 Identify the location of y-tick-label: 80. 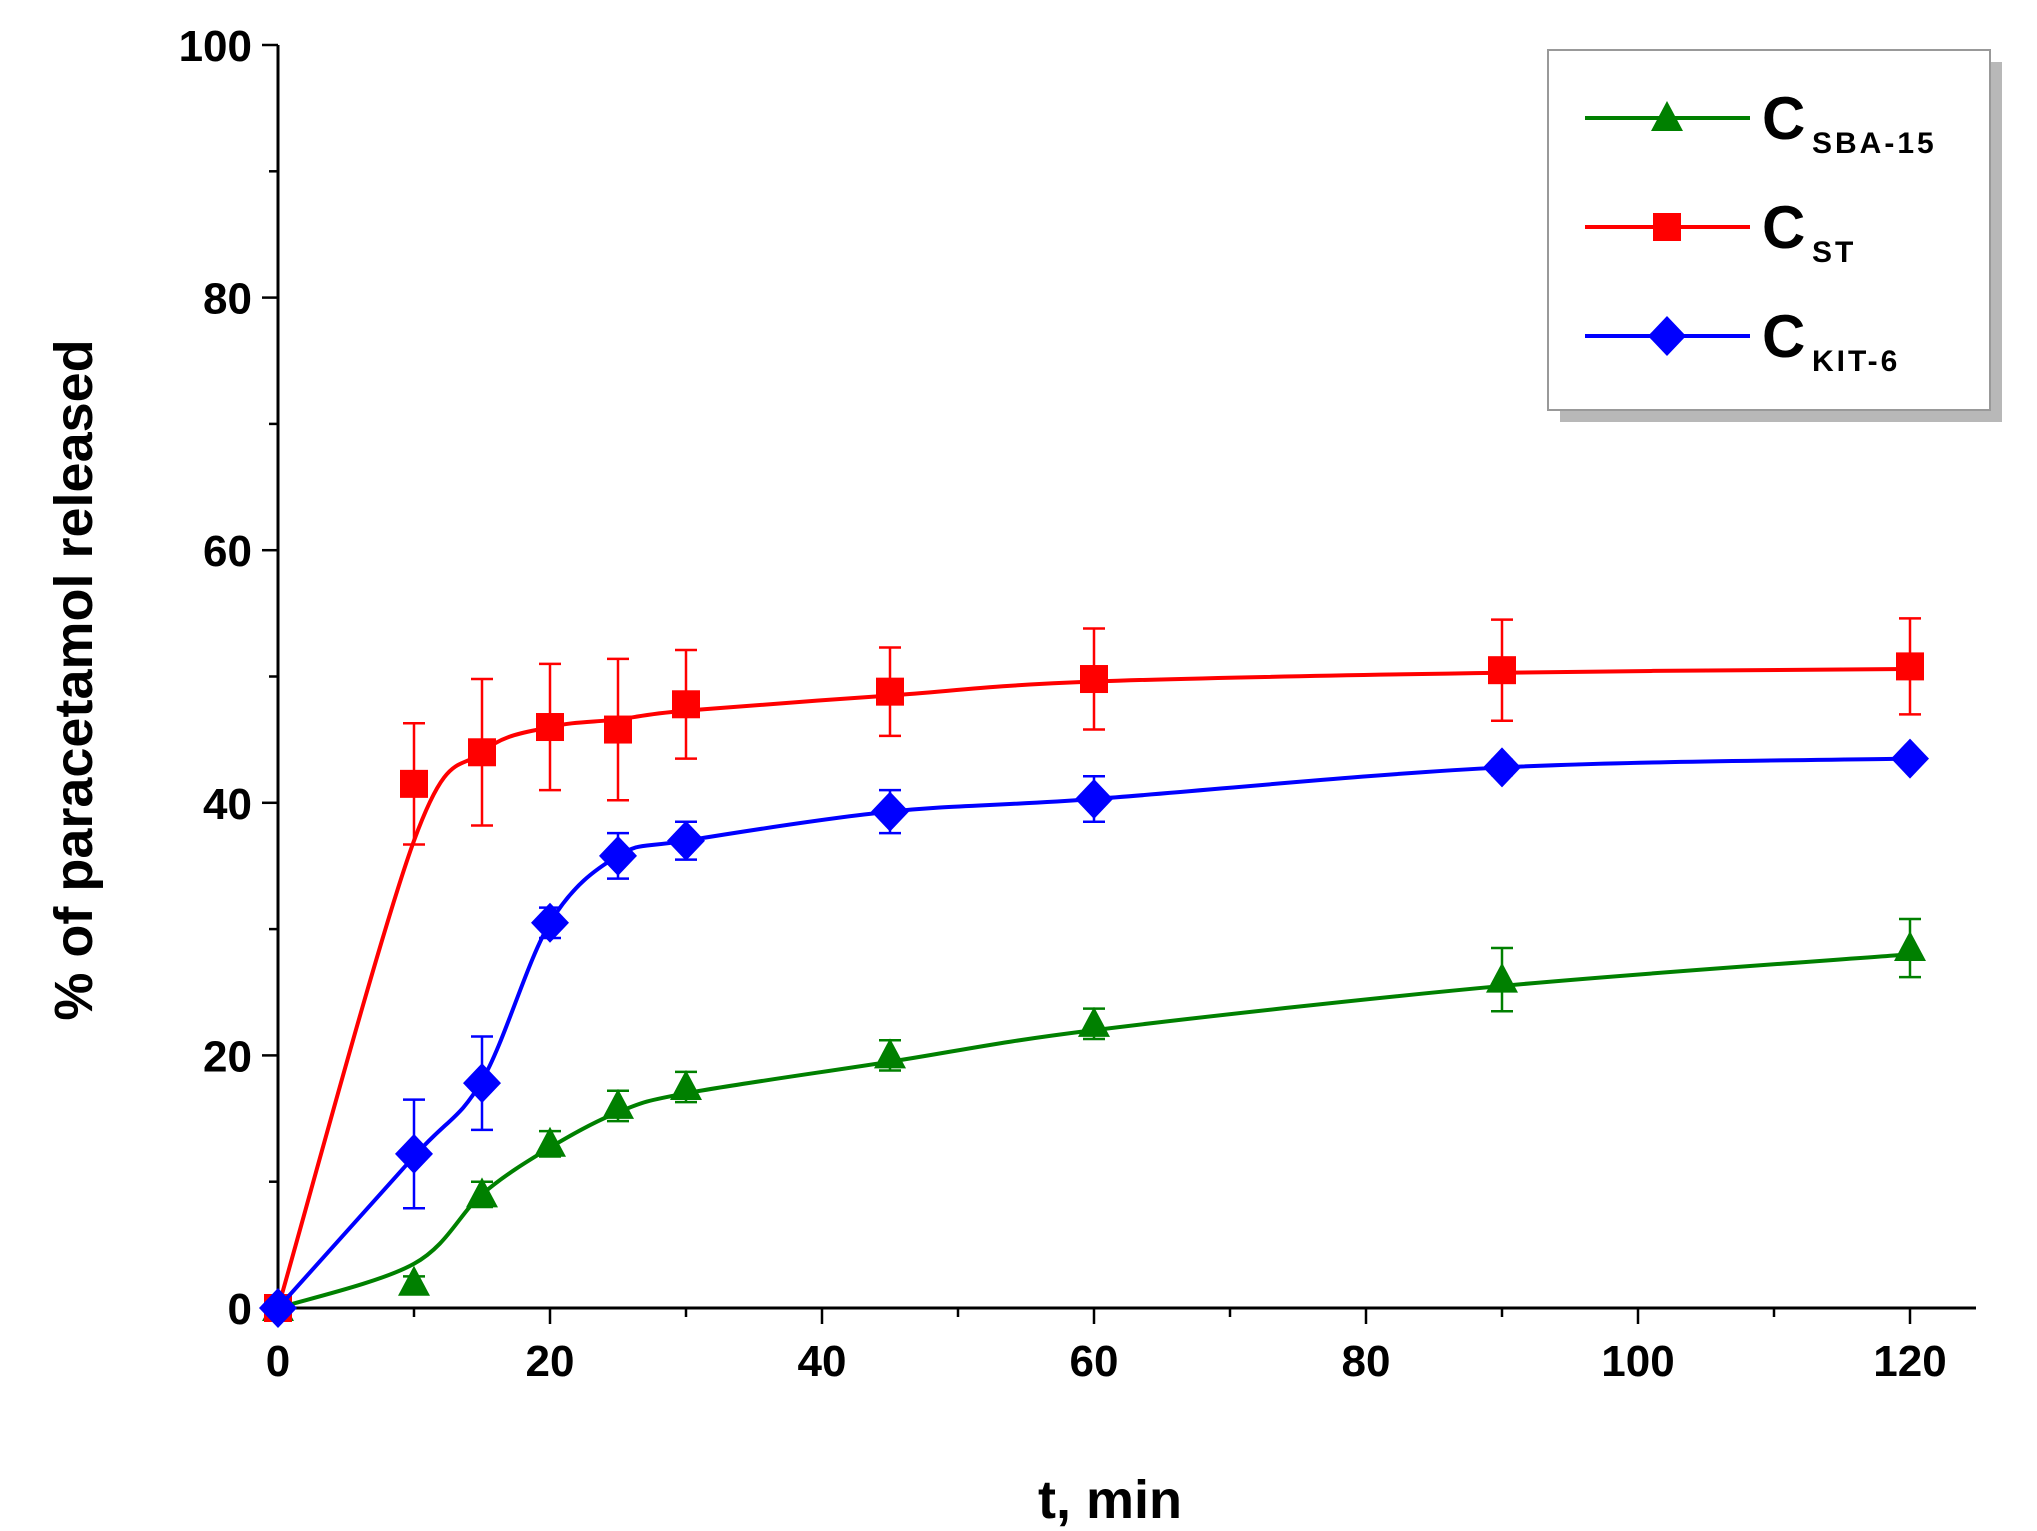
(227, 299).